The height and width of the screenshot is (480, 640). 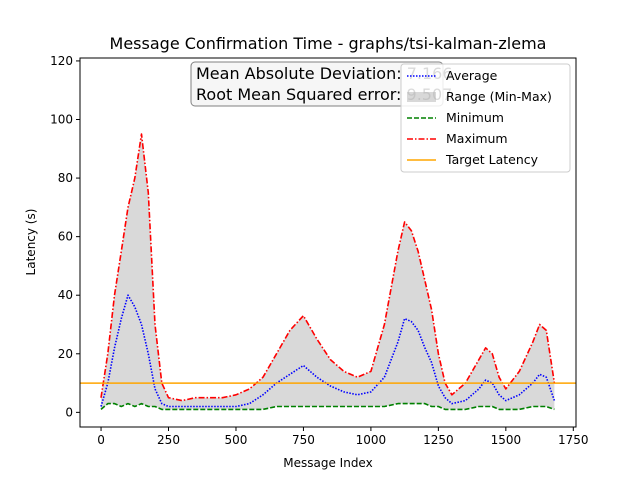 I want to click on legend-frame, so click(x=485, y=118).